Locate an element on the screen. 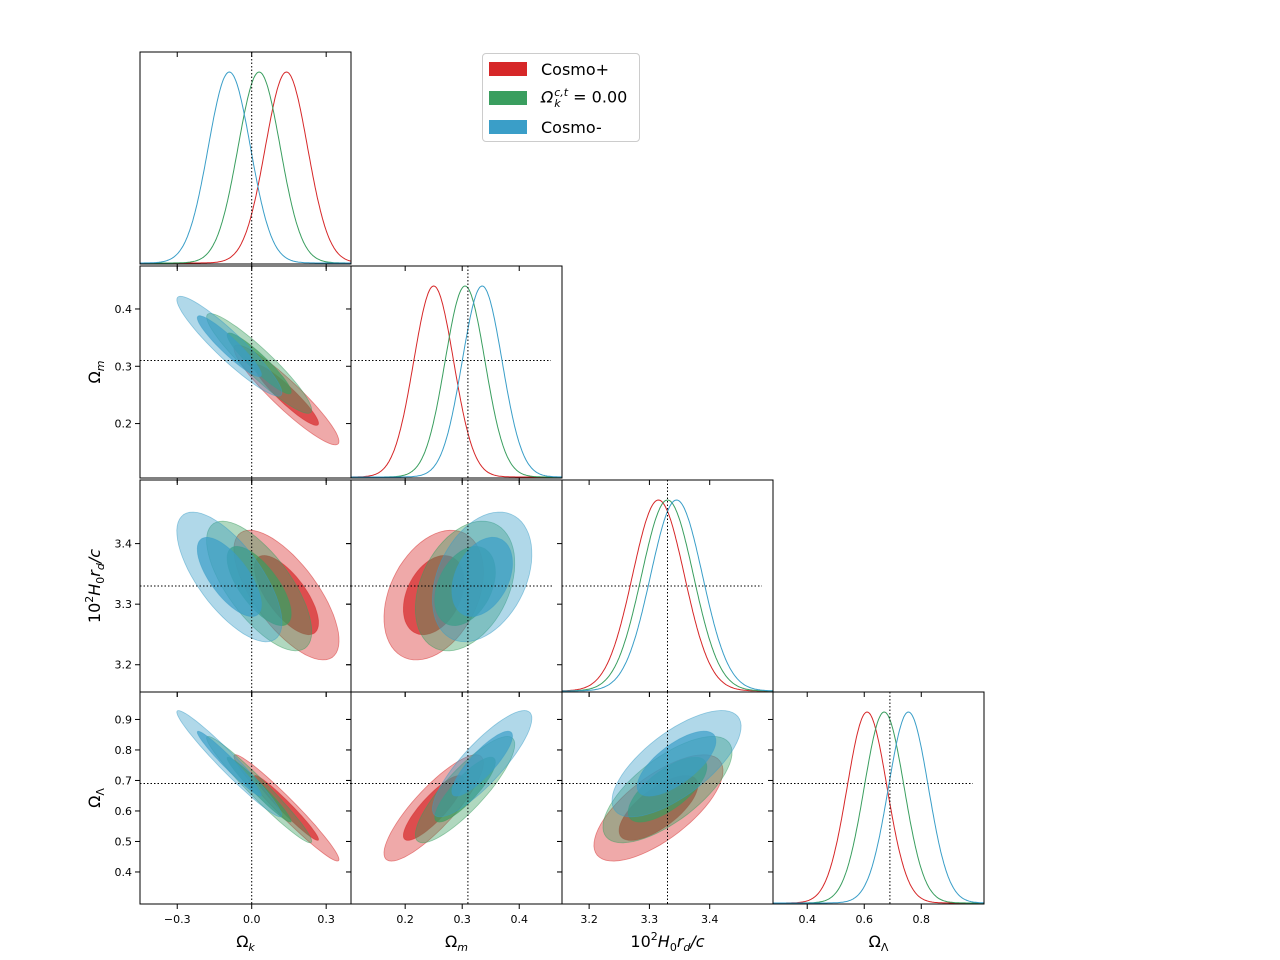  x-tick-label: 0.6 is located at coordinates (864, 919).